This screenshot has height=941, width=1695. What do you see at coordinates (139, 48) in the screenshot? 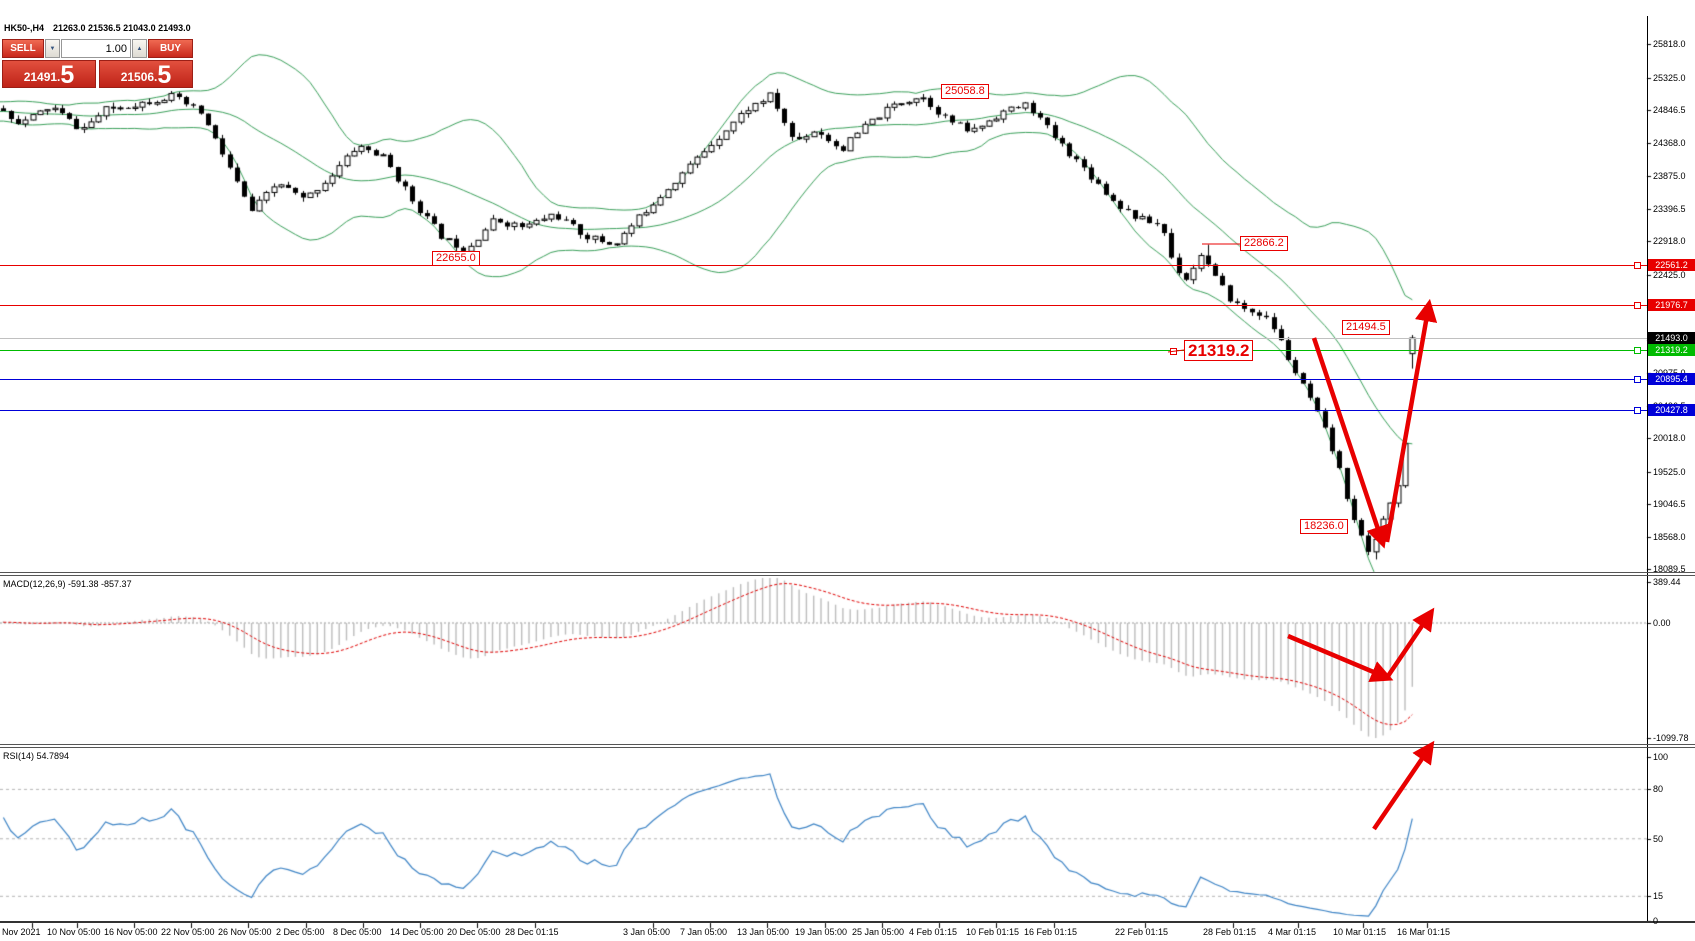
I see `volume-increase-button: ▲` at bounding box center [139, 48].